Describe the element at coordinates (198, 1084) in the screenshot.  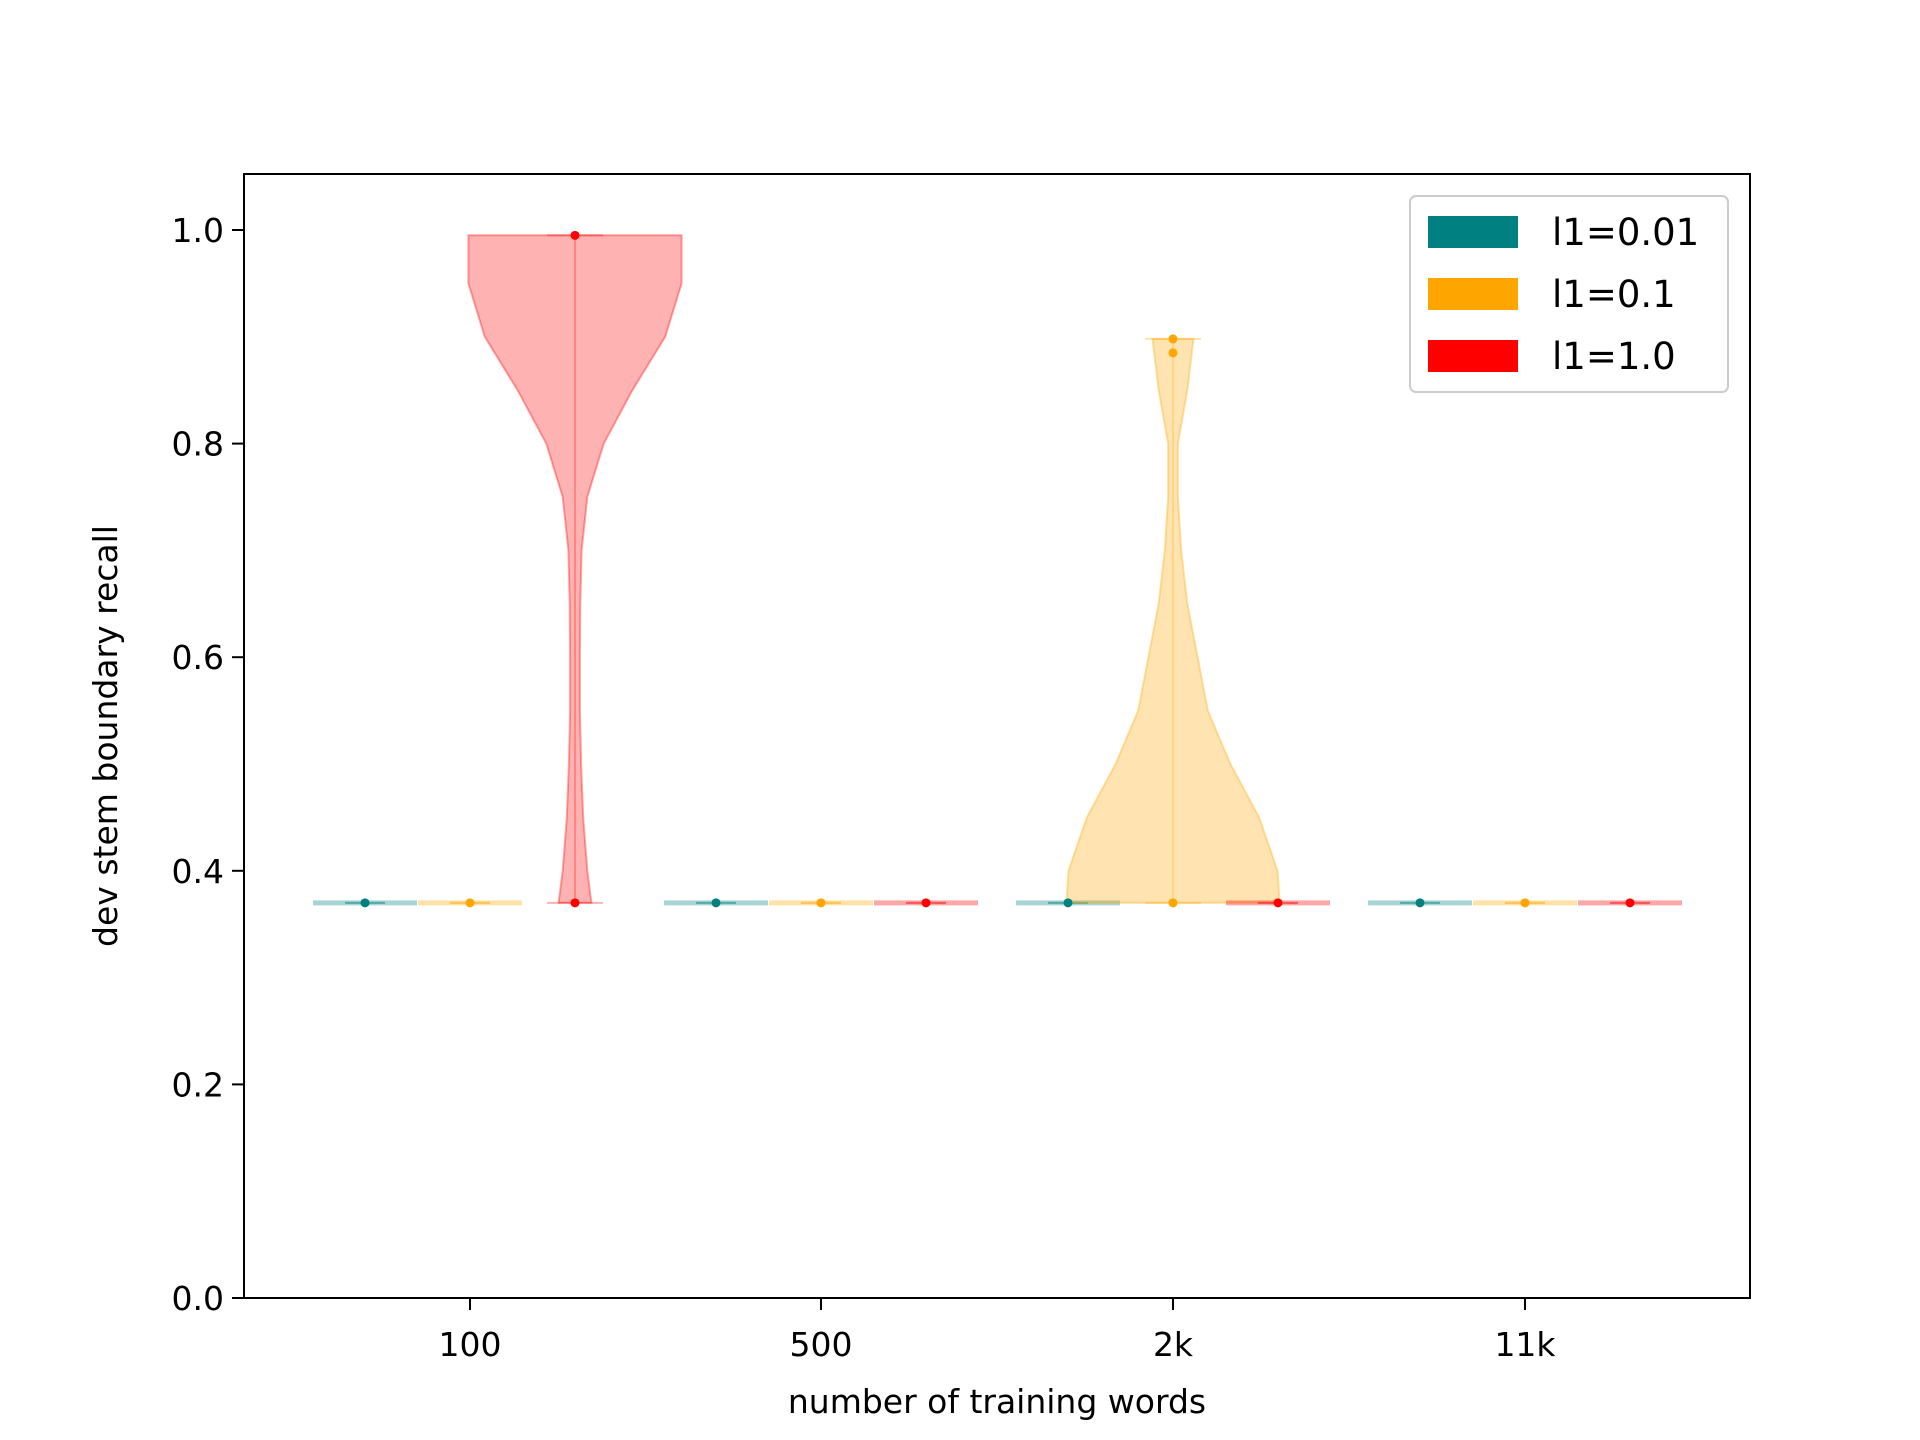
I see `y-tick-label: 0.2` at that location.